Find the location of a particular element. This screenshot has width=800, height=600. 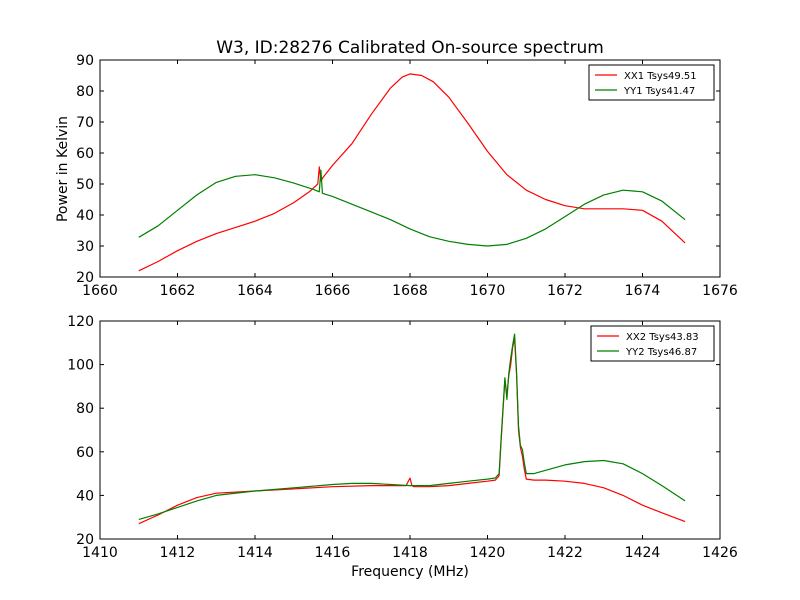

x-tick-label: 1660 is located at coordinates (100, 291).